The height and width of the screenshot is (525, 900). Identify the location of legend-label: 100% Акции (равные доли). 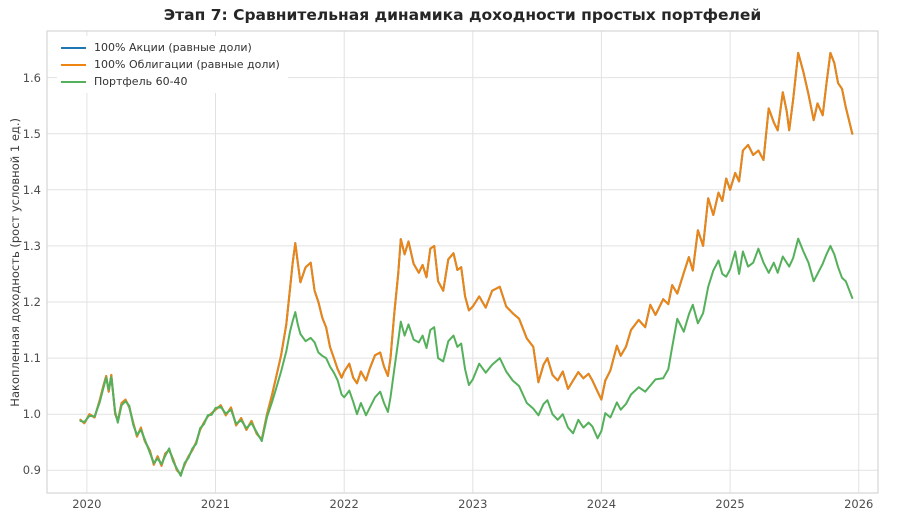
(173, 47).